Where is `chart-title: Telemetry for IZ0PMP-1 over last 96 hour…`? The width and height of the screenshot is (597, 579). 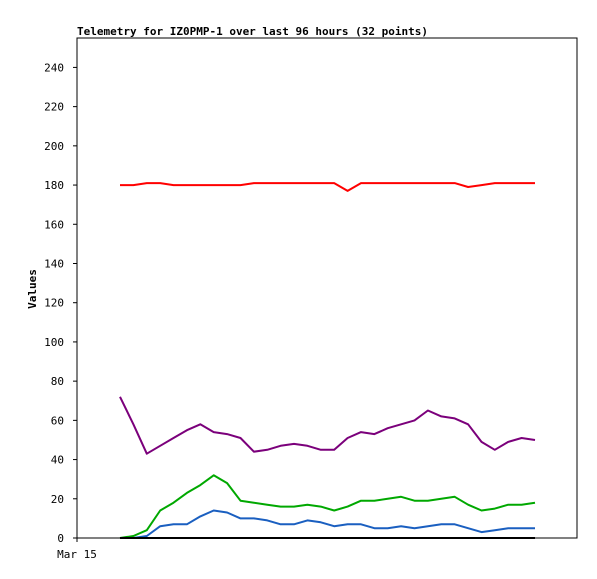 chart-title: Telemetry for IZ0PMP-1 over last 96 hour… is located at coordinates (252, 31).